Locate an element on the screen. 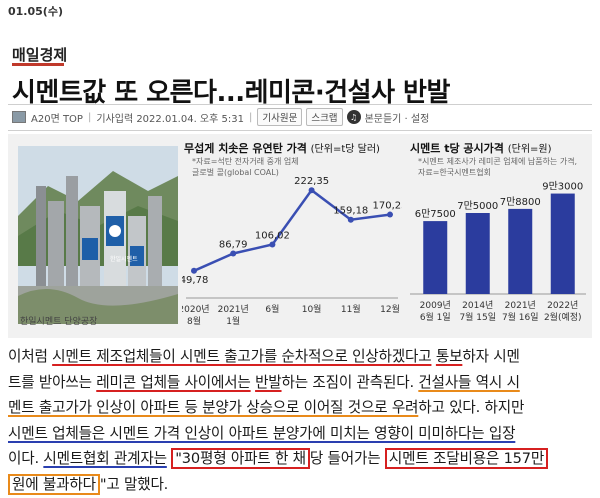 Image resolution: width=600 pixels, height=498 pixels. meta-divider-top is located at coordinates (300, 104).